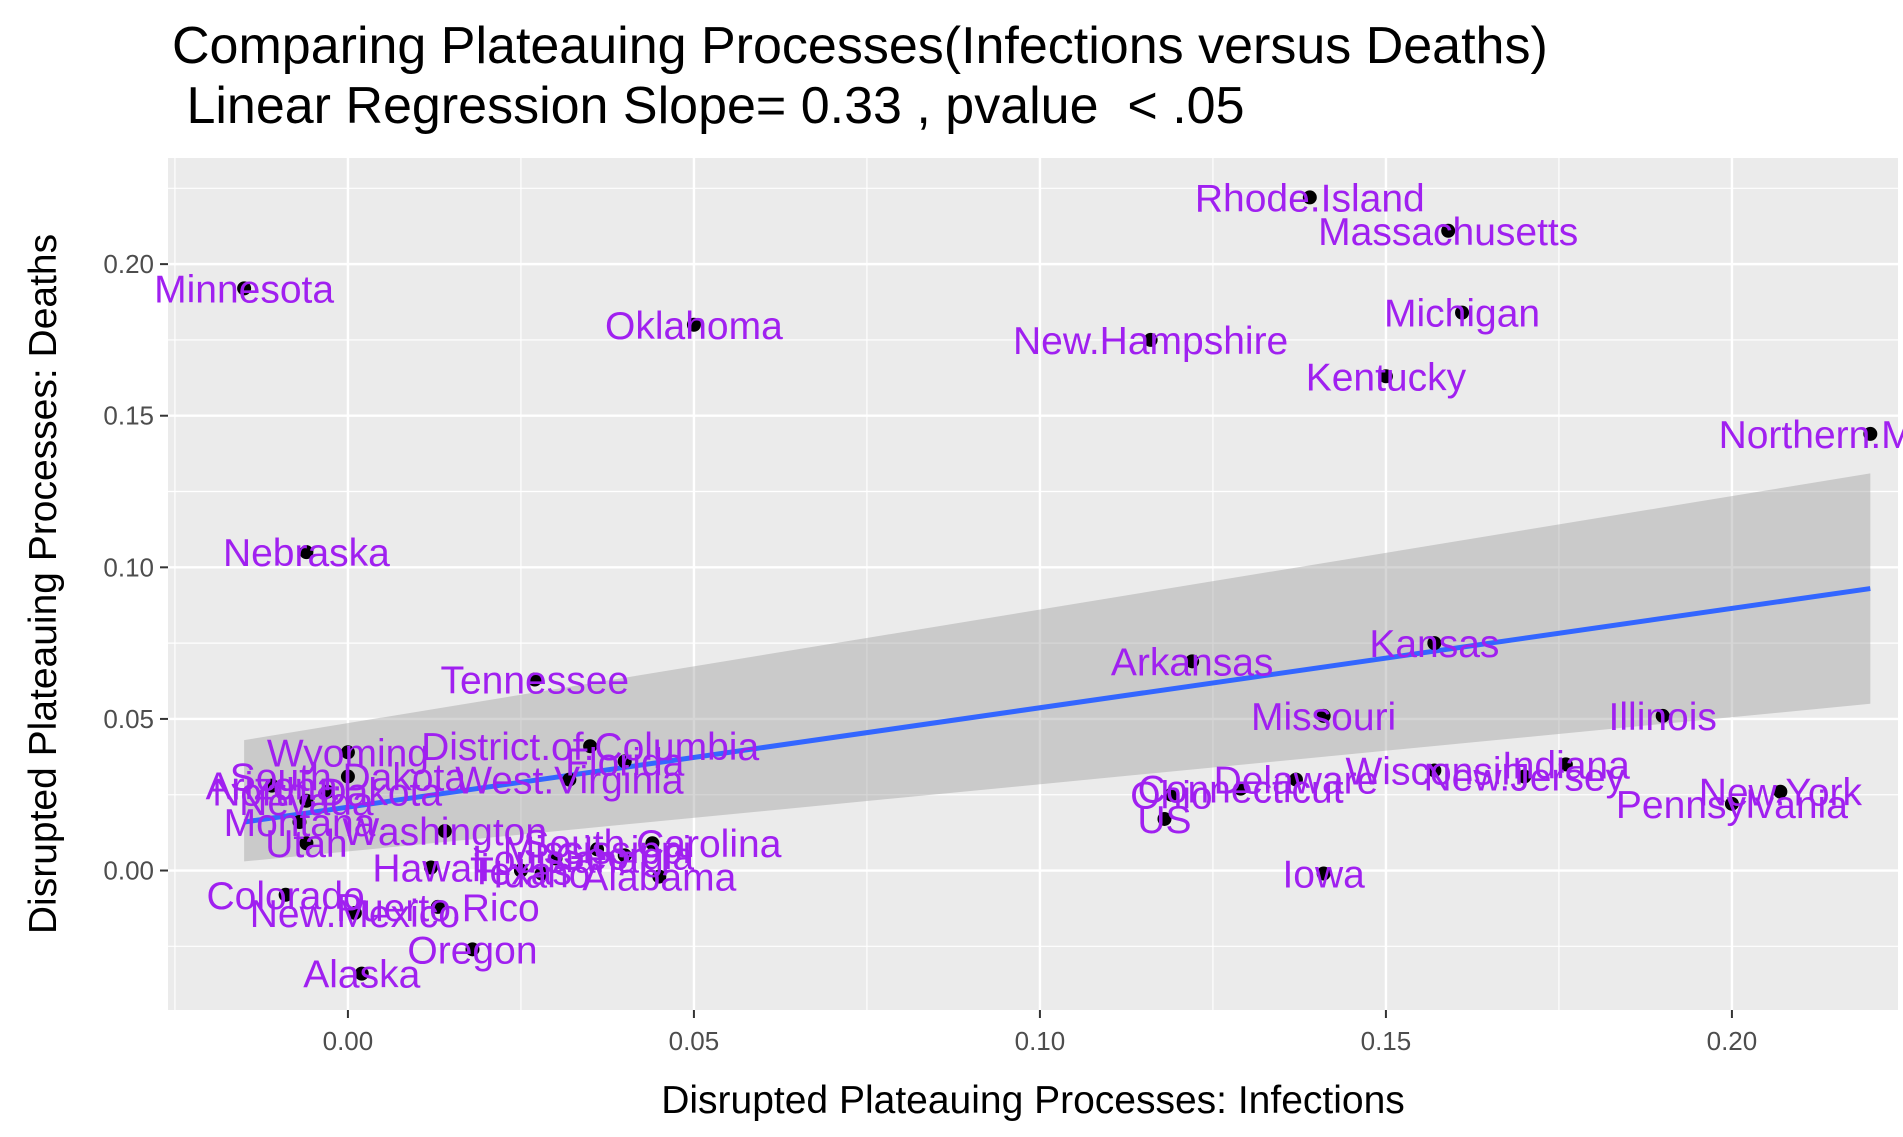 This screenshot has width=1903, height=1137. What do you see at coordinates (1040, 1041) in the screenshot?
I see `x-tick-label: 0.10` at bounding box center [1040, 1041].